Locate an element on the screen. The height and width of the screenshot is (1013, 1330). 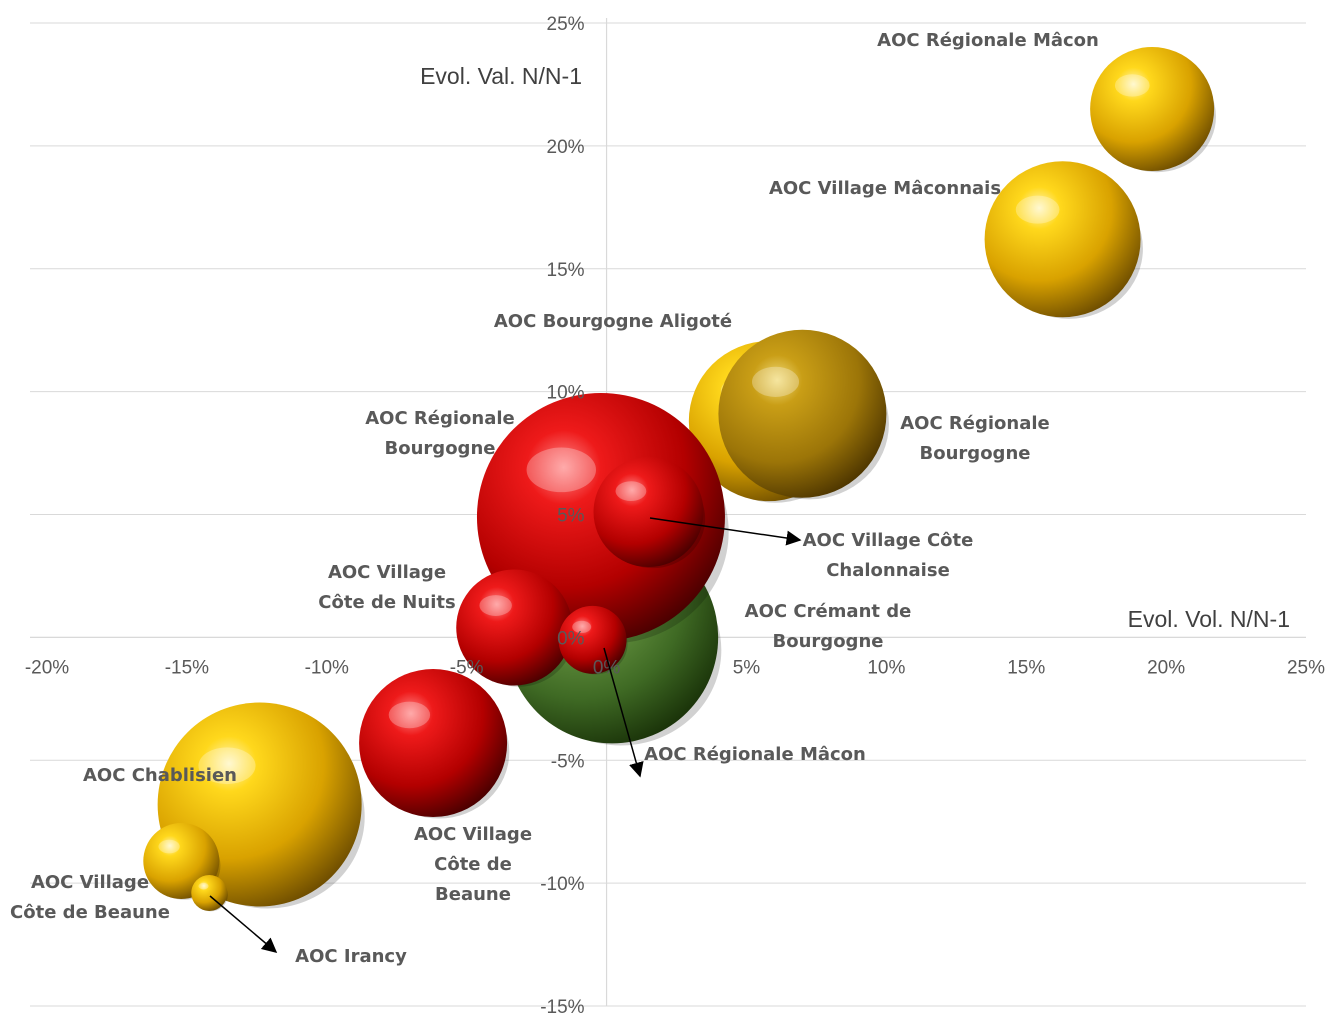
y-axis-title: Evol. Val. N/N-1 is located at coordinates (501, 76).